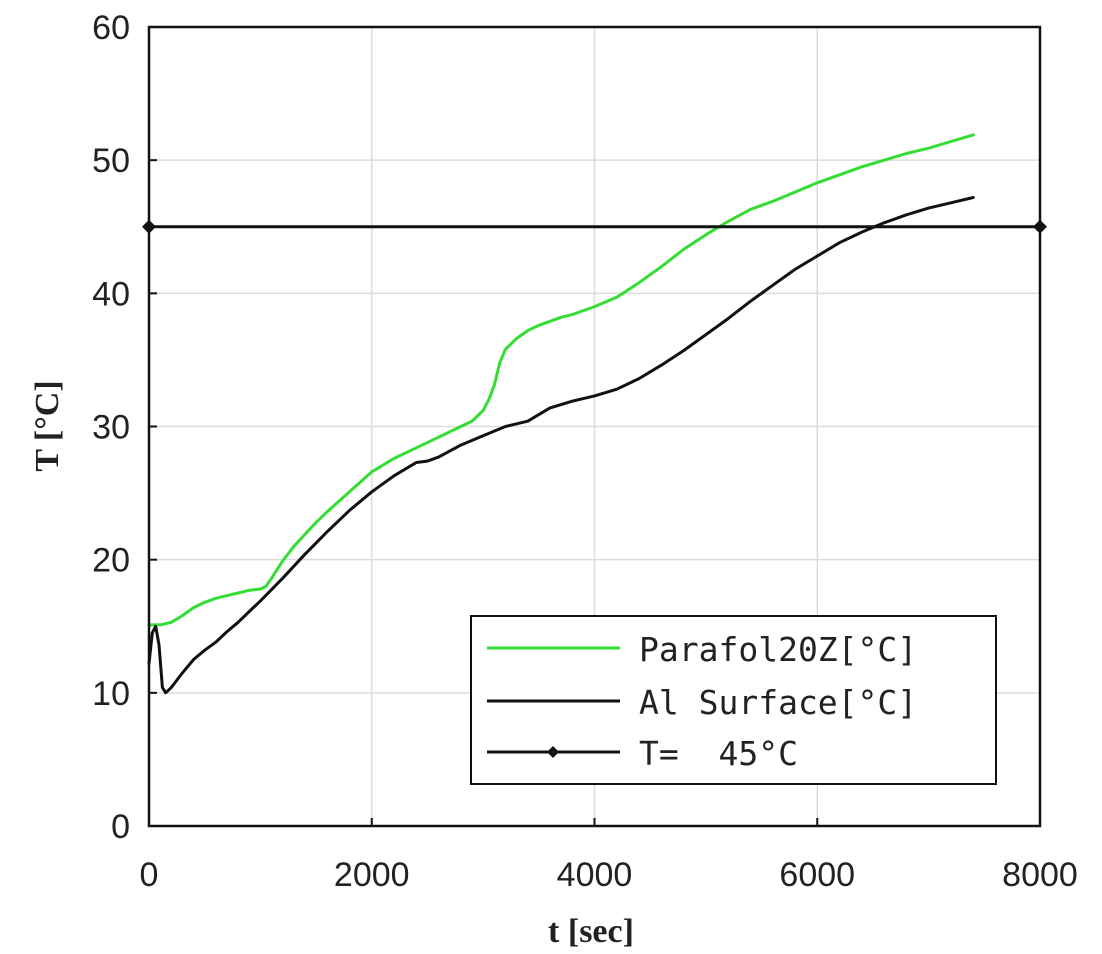  What do you see at coordinates (111, 161) in the screenshot?
I see `y-tick-label: 50` at bounding box center [111, 161].